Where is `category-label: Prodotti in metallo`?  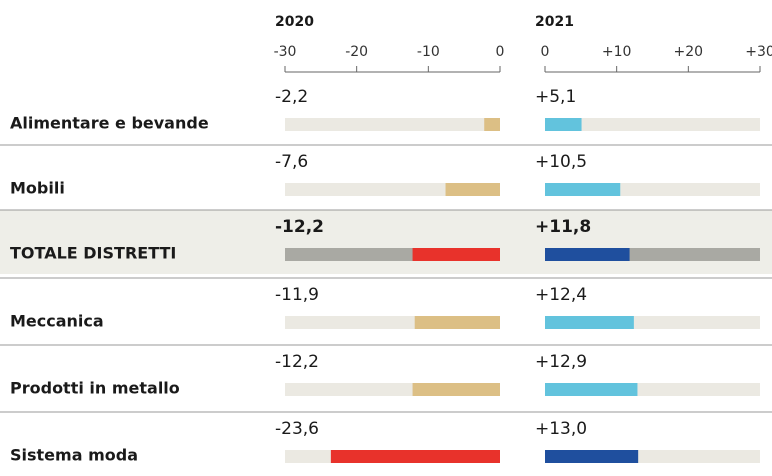 category-label: Prodotti in metallo is located at coordinates (95, 388).